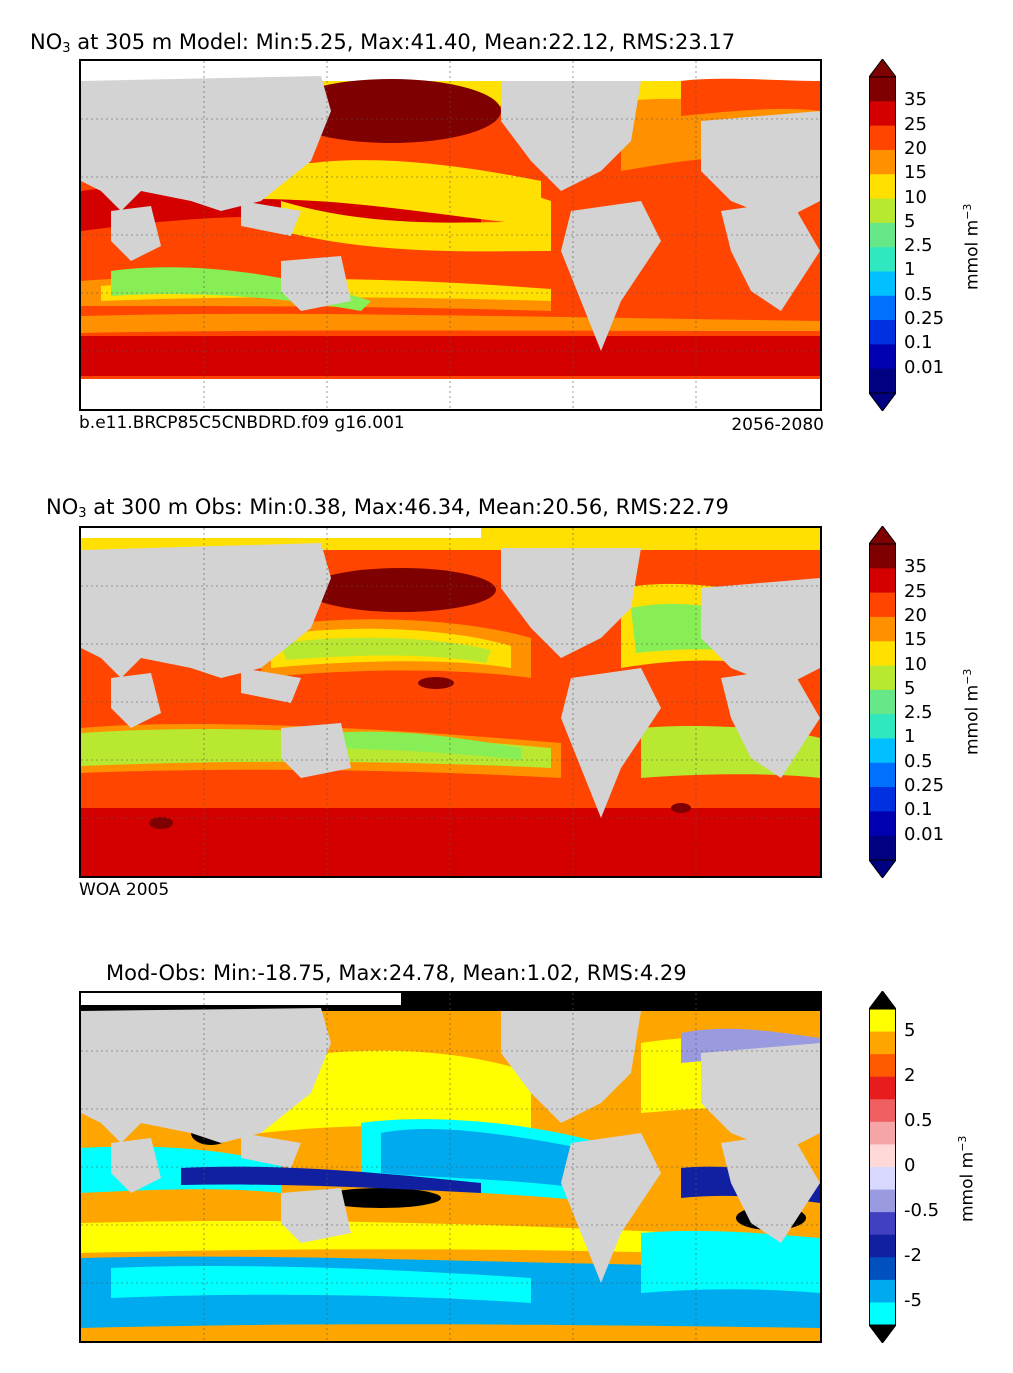  I want to click on panel-model-colorbar-unit: mmol m−3, so click(972, 246).